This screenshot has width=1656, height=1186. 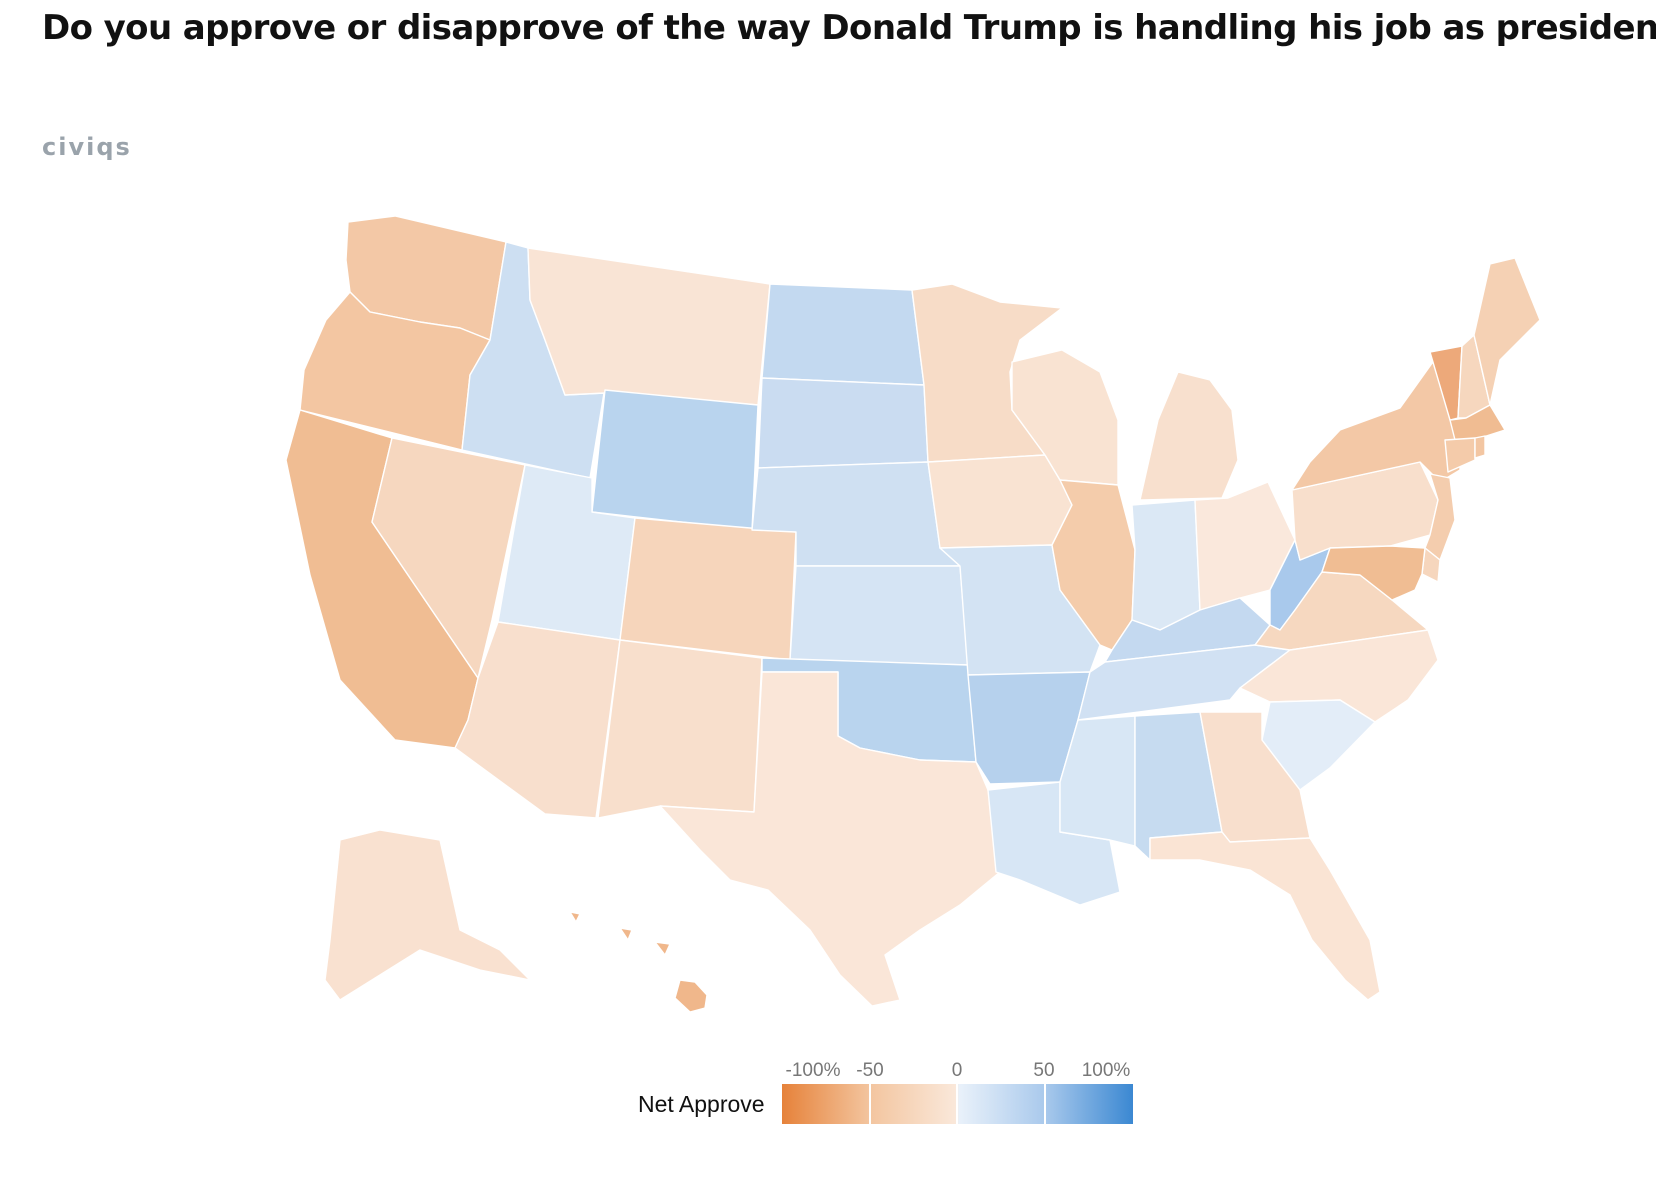 I want to click on state-MI, so click(x=1189, y=436).